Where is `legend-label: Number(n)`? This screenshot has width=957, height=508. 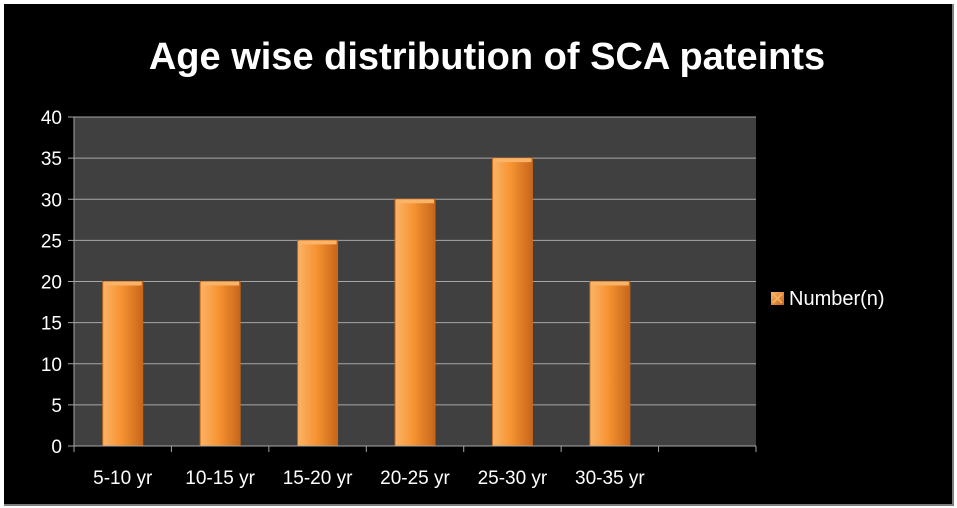 legend-label: Number(n) is located at coordinates (837, 299).